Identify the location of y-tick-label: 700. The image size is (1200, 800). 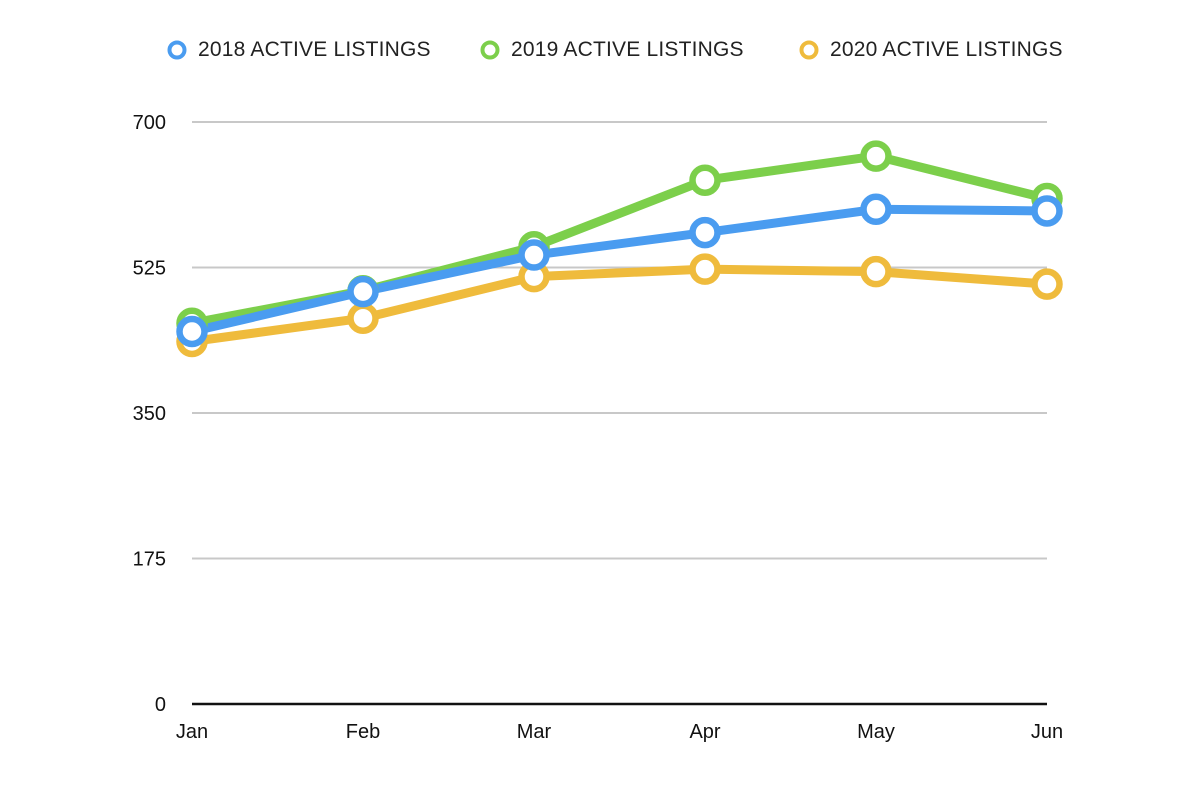
(149, 123).